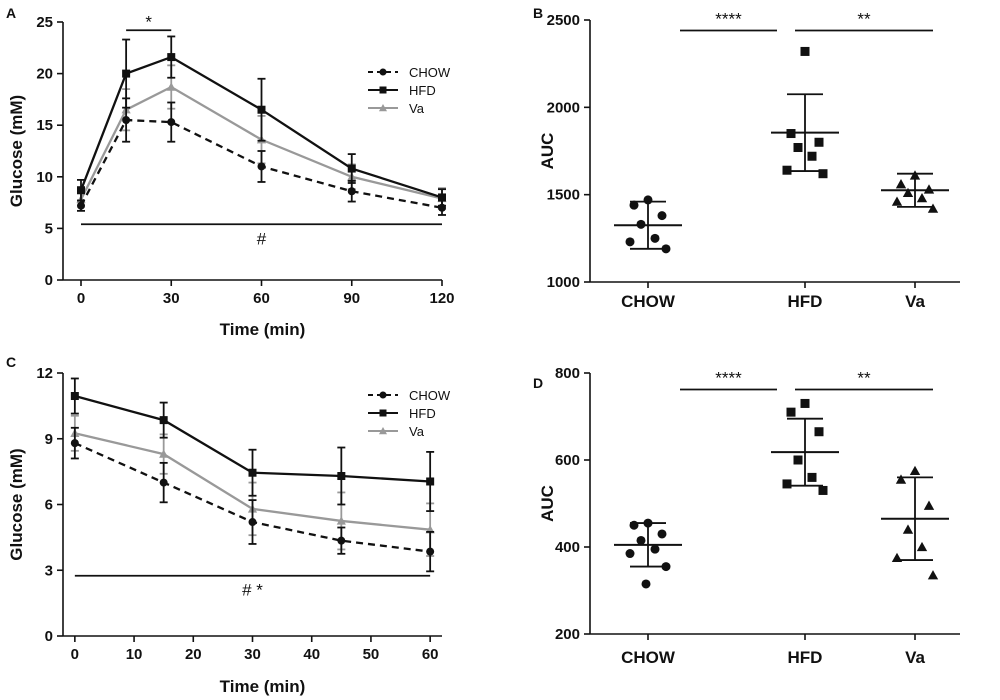  What do you see at coordinates (44, 177) in the screenshot?
I see `panel-a-y-tick-label: 10` at bounding box center [44, 177].